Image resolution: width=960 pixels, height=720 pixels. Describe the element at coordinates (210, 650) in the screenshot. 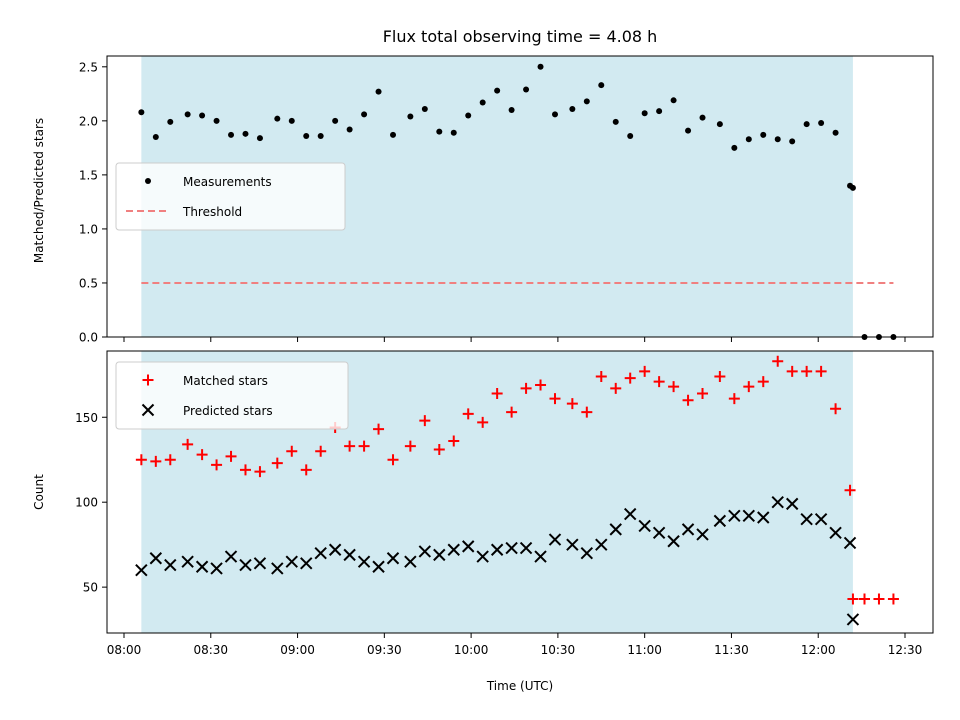

I see `x-tick-label: 08:30` at that location.